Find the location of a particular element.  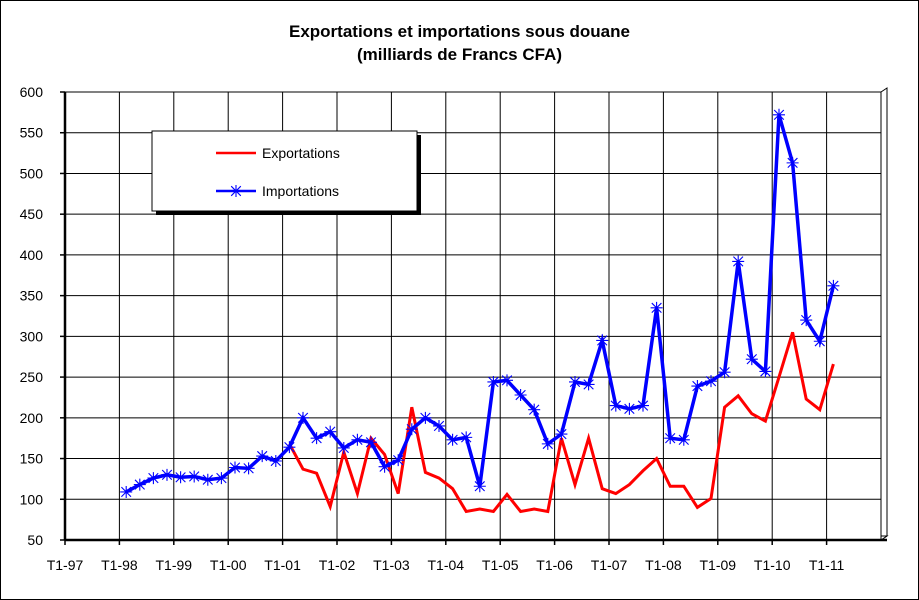

y-tick-label: 250 is located at coordinates (32, 377).